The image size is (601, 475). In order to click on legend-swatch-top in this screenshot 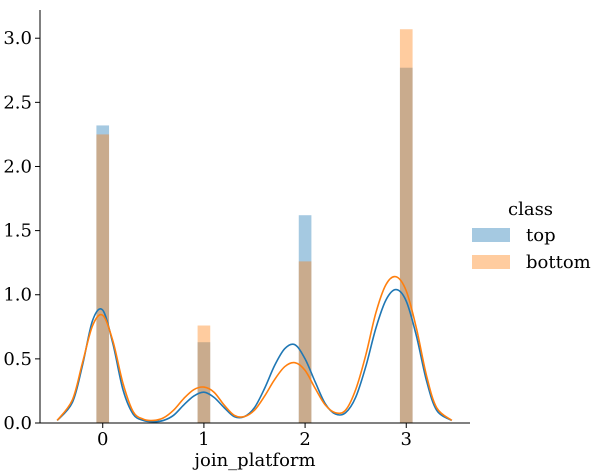, I will do `click(491, 235)`.